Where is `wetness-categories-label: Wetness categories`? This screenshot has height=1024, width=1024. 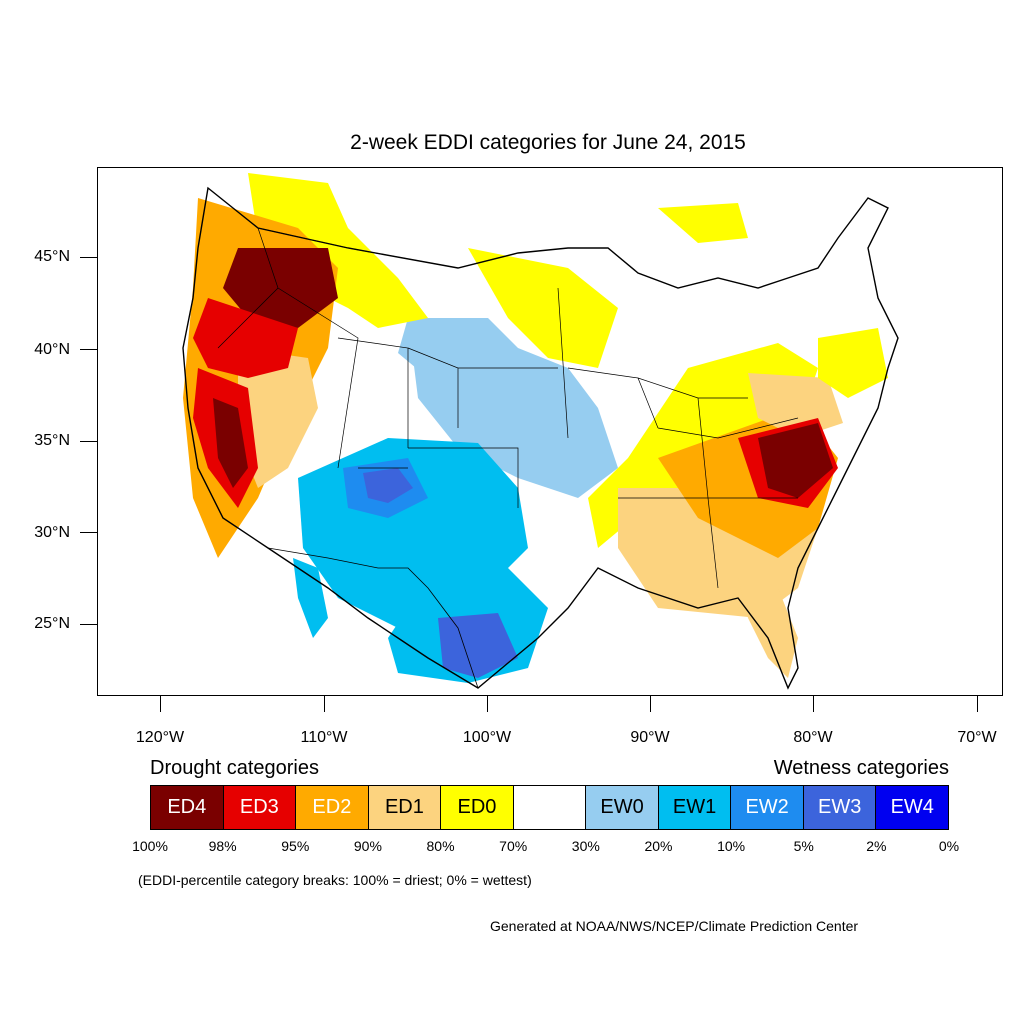 wetness-categories-label: Wetness categories is located at coordinates (861, 768).